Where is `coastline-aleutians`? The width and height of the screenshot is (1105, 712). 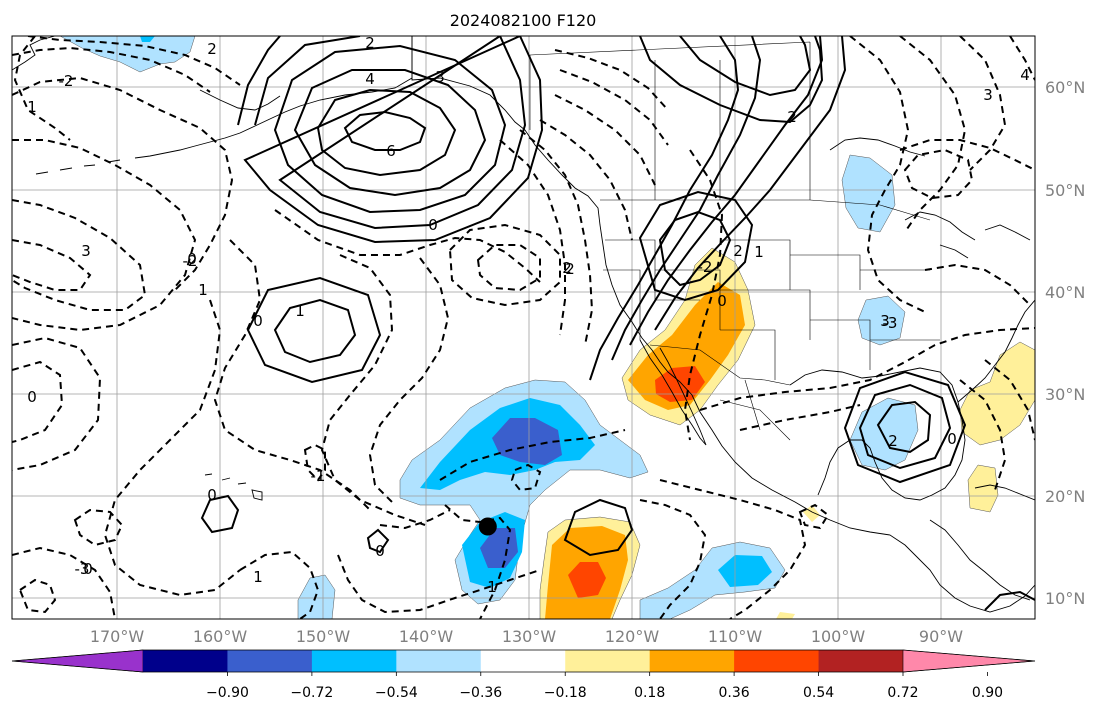
coastline-aleutians is located at coordinates (78, 167).